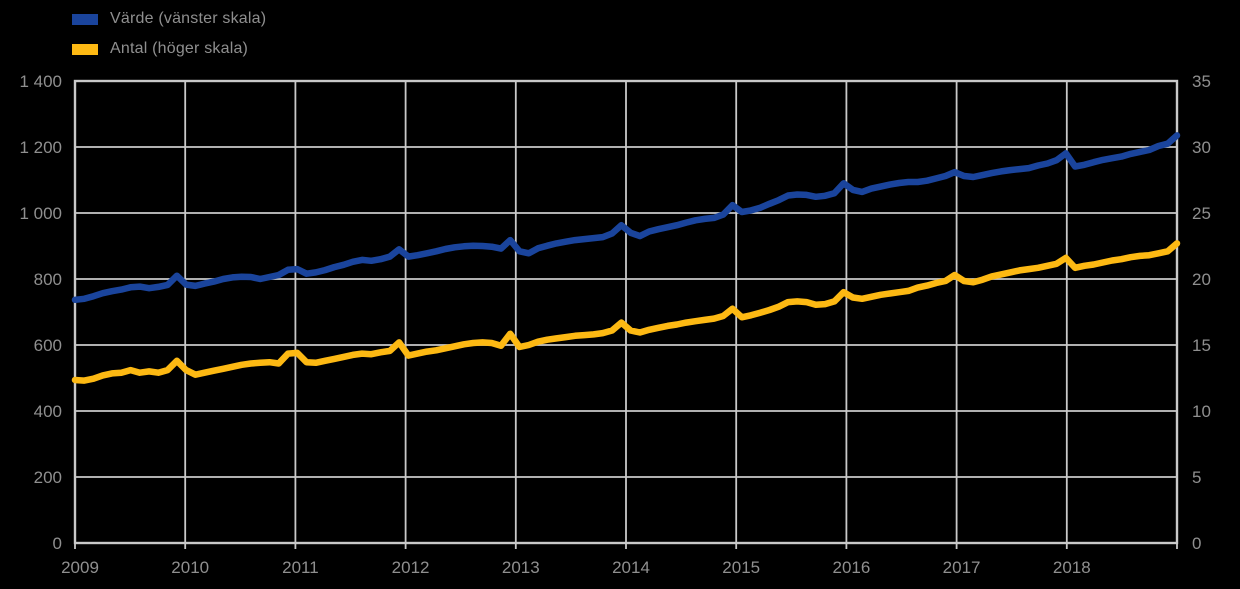  I want to click on x-axis-tick-label: 2015, so click(741, 567).